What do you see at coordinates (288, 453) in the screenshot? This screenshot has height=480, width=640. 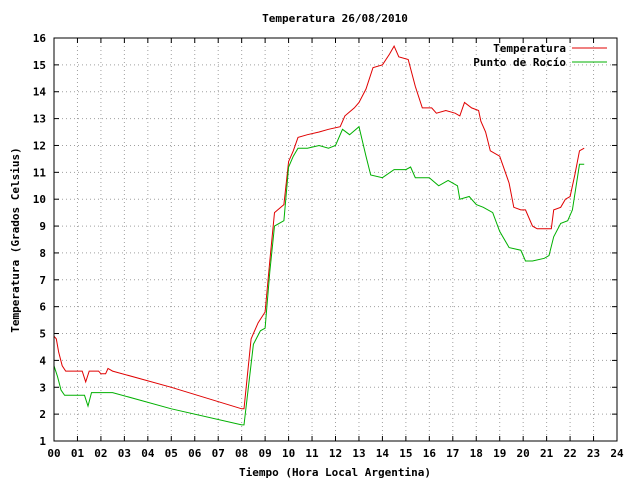 I see `x-tick-label: 10` at bounding box center [288, 453].